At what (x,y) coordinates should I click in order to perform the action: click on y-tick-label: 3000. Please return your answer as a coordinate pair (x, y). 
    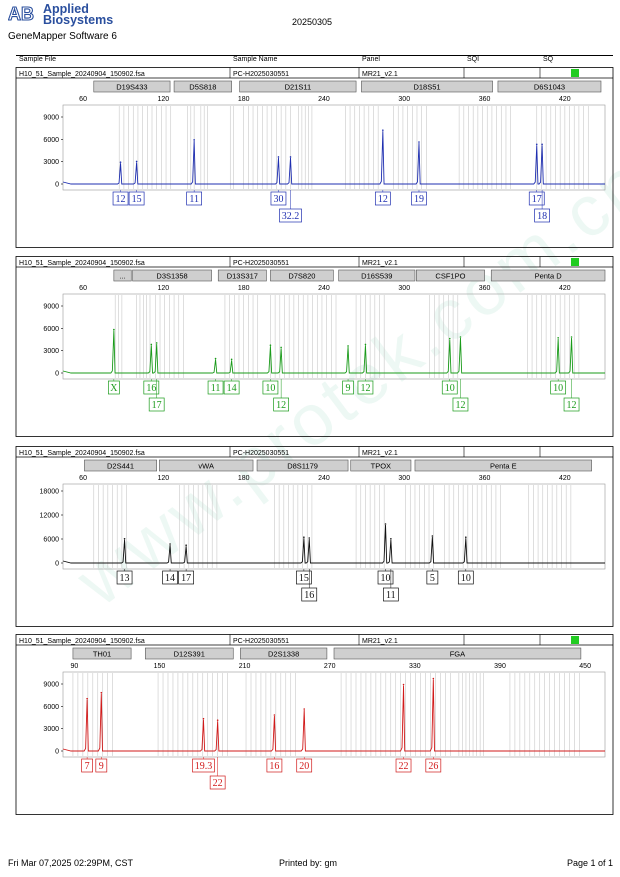
    Looking at the image, I should click on (51, 162).